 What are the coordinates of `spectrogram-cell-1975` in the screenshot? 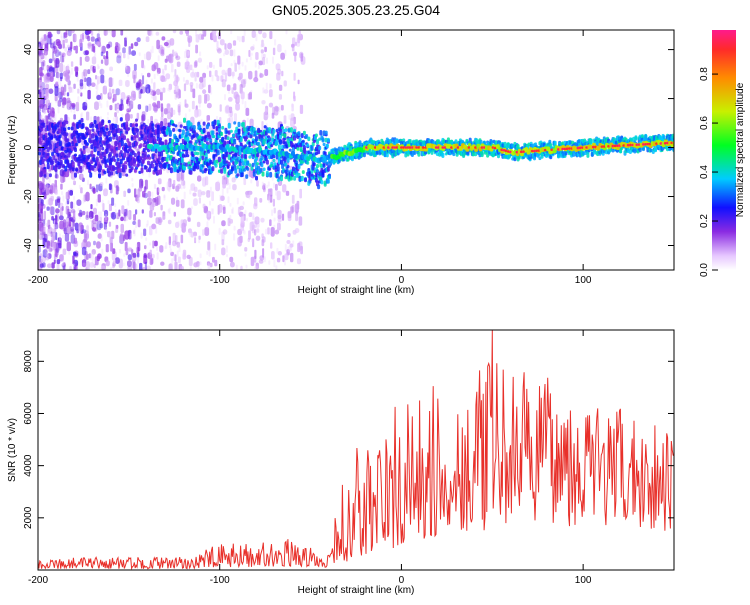 It's located at (53, 162).